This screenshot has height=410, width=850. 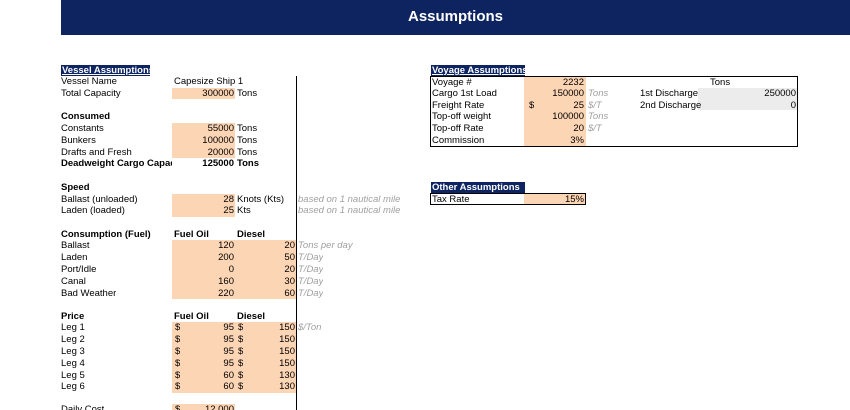 I want to click on constants-unit: Tons, so click(x=247, y=128).